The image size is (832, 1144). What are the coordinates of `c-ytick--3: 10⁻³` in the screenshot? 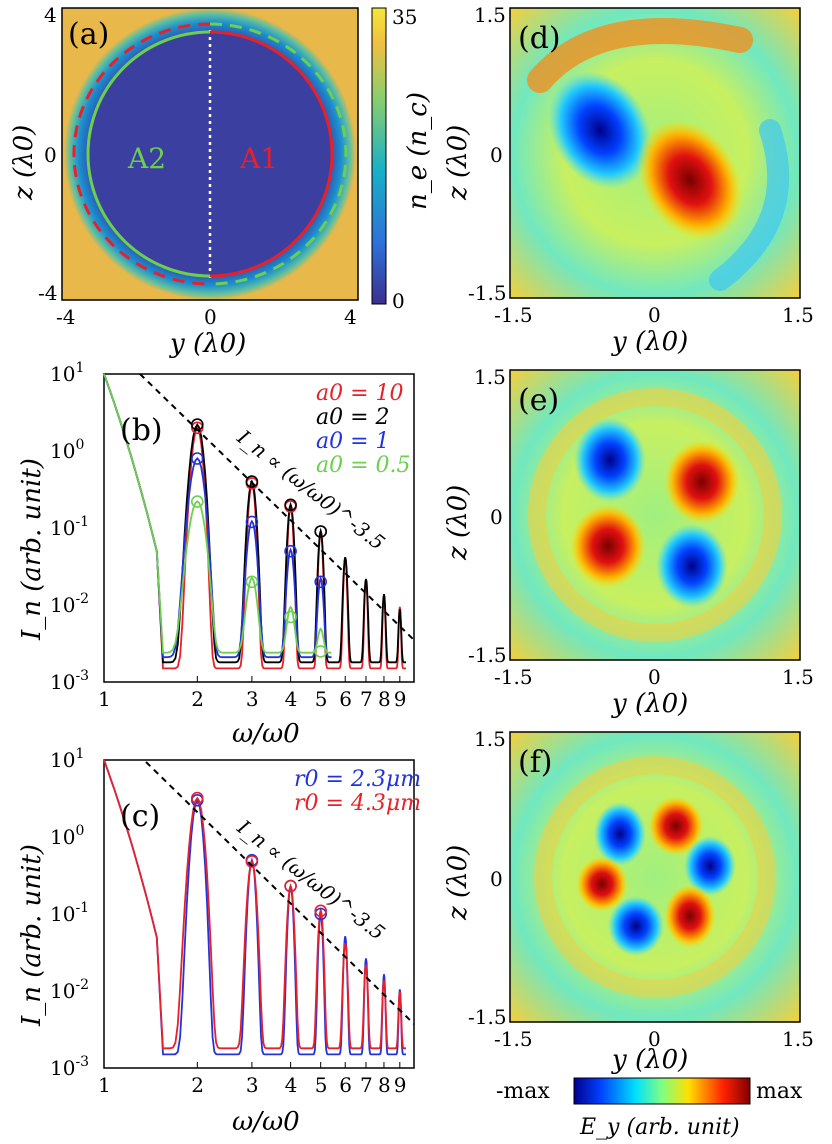 It's located at (69, 1067).